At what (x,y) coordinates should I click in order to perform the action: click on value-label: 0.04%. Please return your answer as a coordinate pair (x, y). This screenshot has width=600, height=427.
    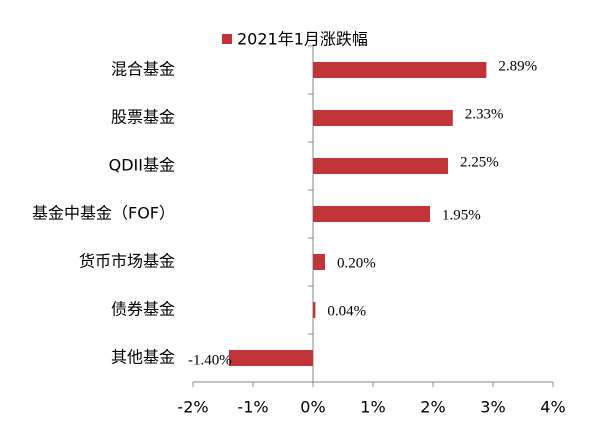
    Looking at the image, I should click on (346, 311).